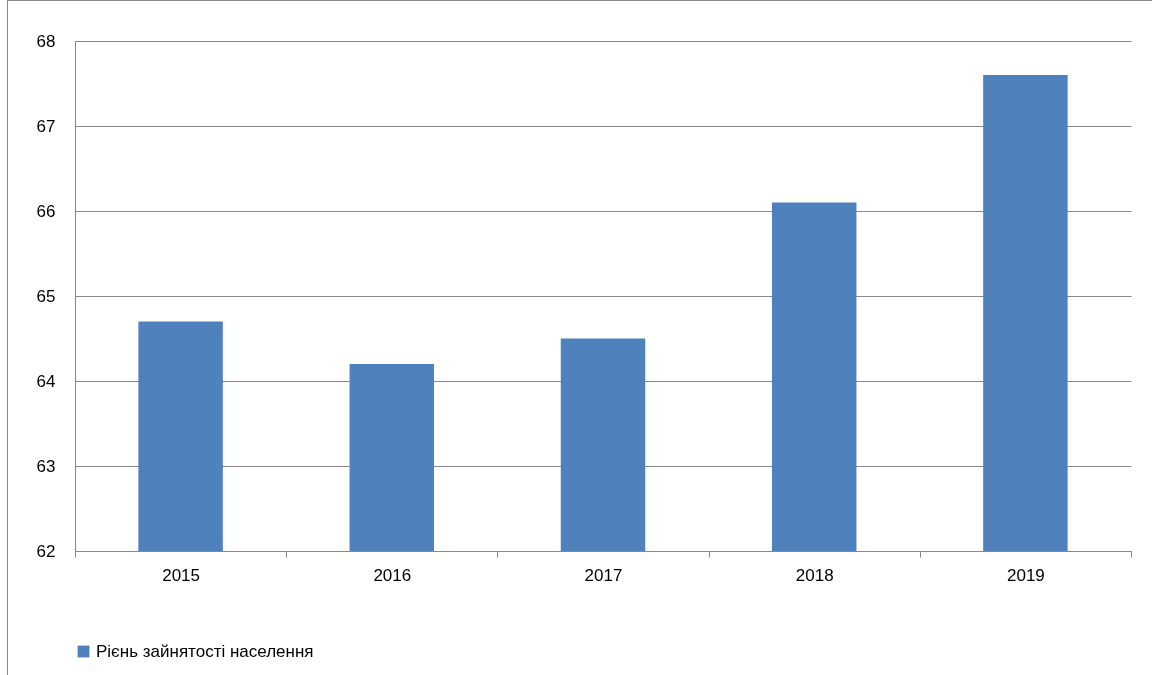  Describe the element at coordinates (46, 126) in the screenshot. I see `y-tick-label: 67` at that location.